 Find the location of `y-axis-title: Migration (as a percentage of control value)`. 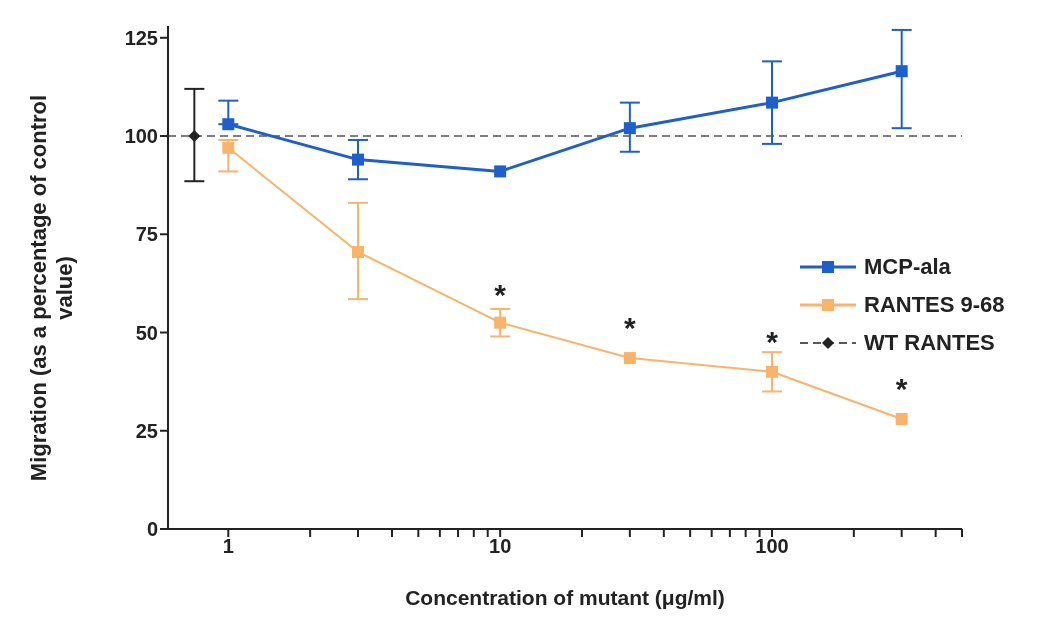

y-axis-title: Migration (as a percentage of control value) is located at coordinates (52, 288).